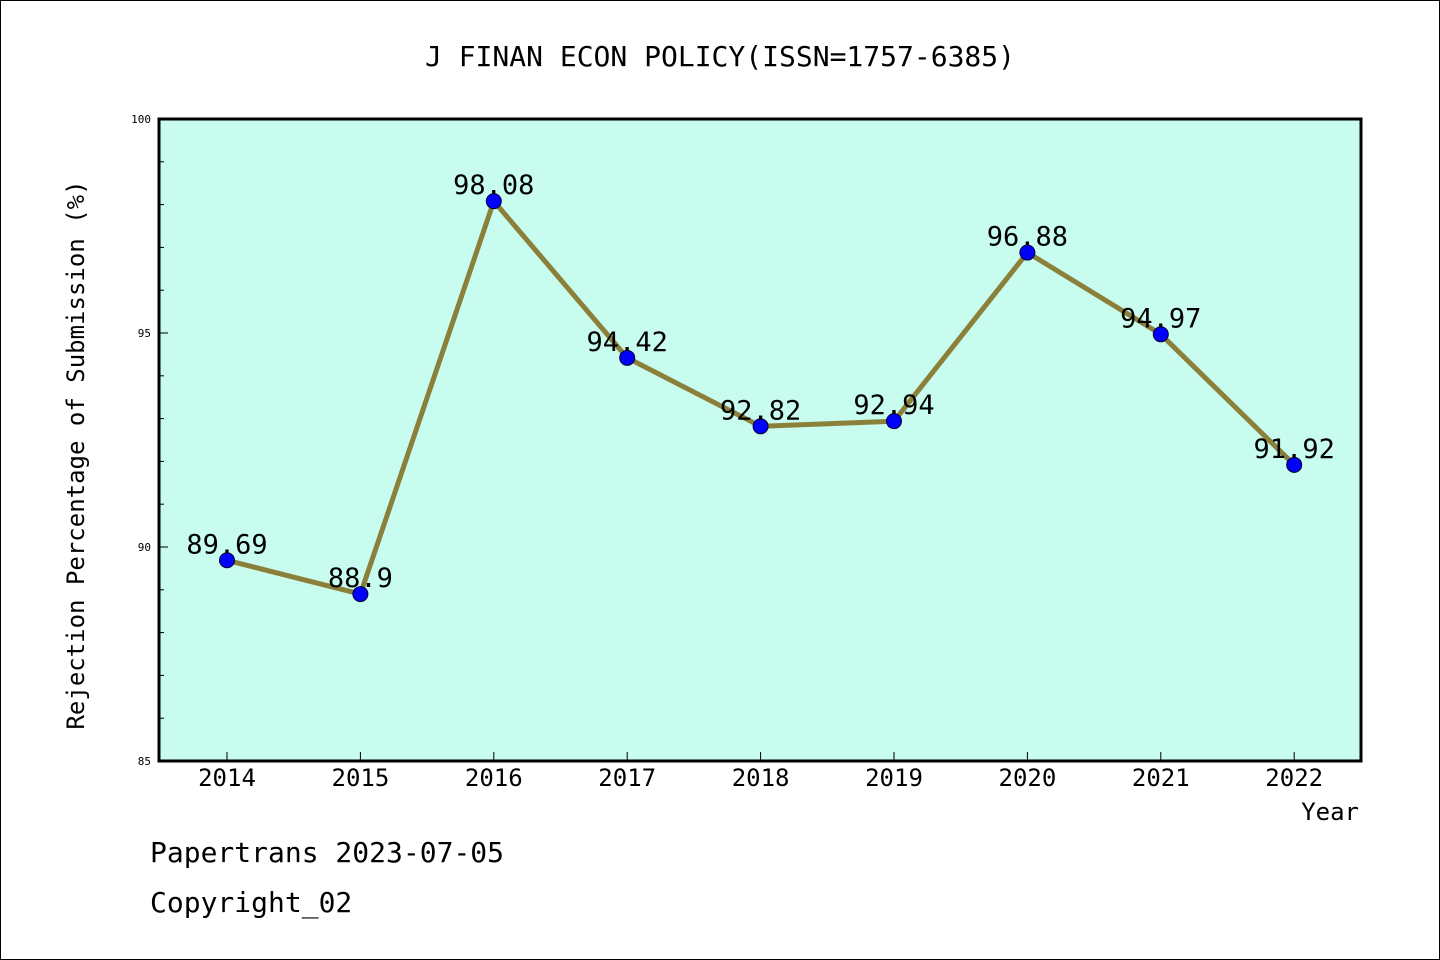 The height and width of the screenshot is (960, 1440). Describe the element at coordinates (144, 333) in the screenshot. I see `y-tick-label: 95` at that location.